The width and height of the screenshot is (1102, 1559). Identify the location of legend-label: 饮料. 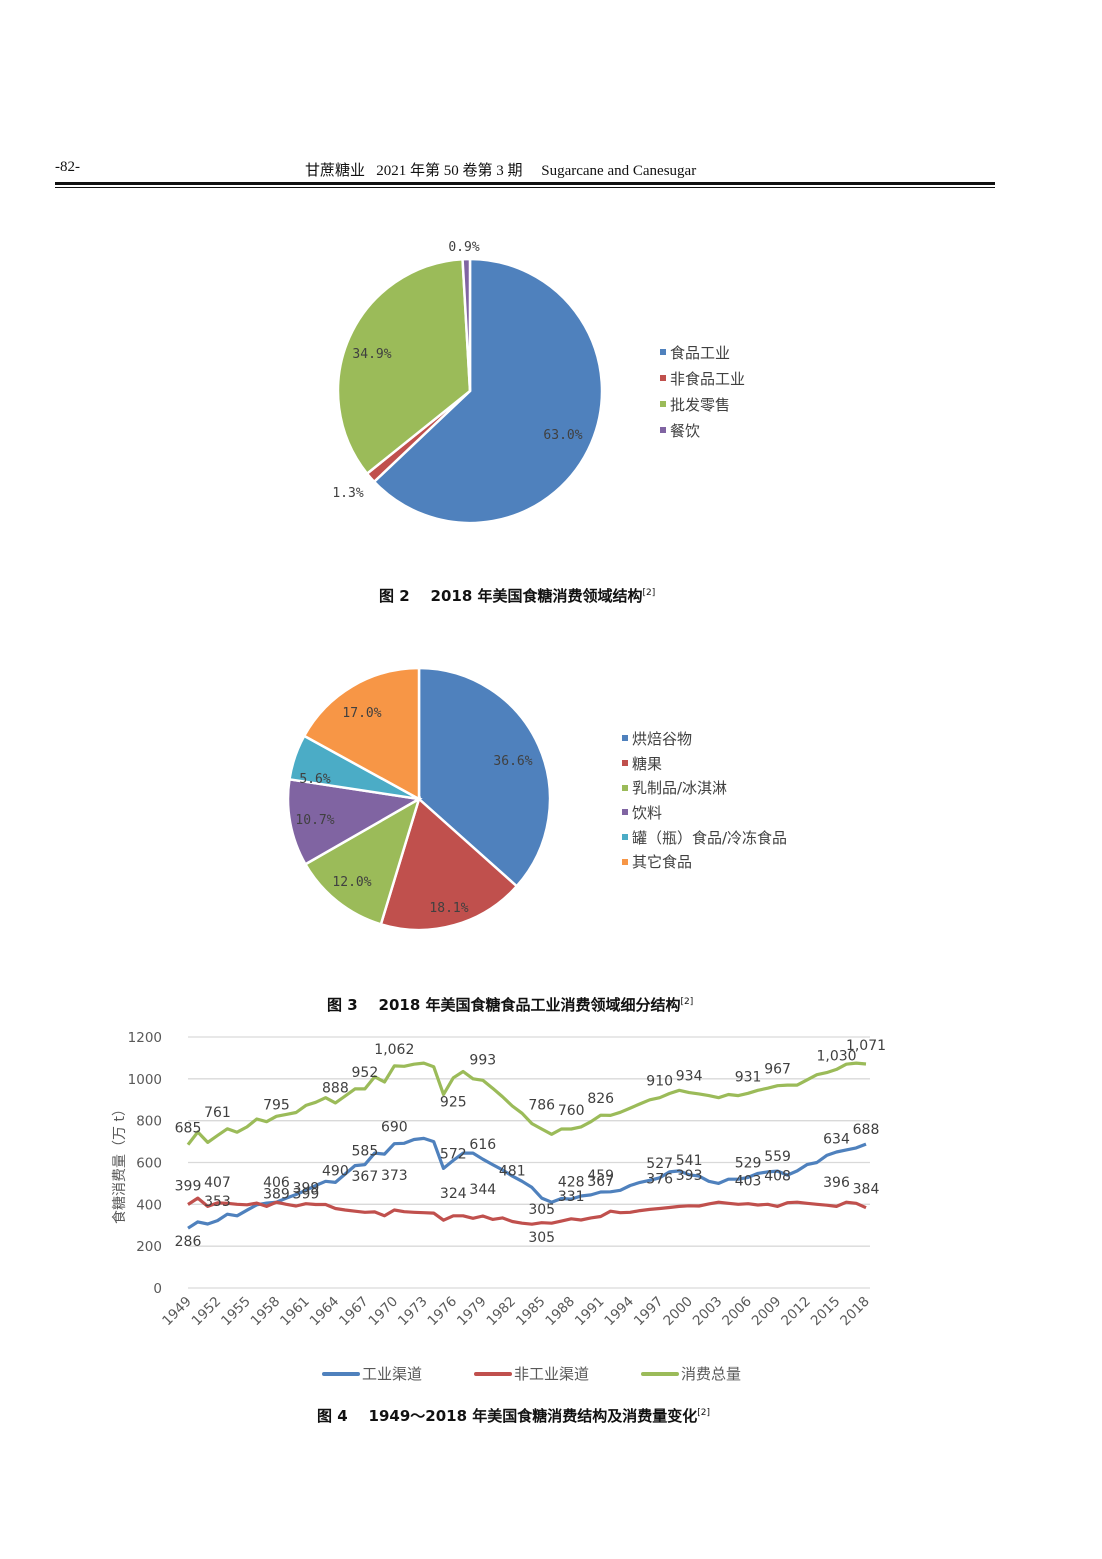
(647, 812).